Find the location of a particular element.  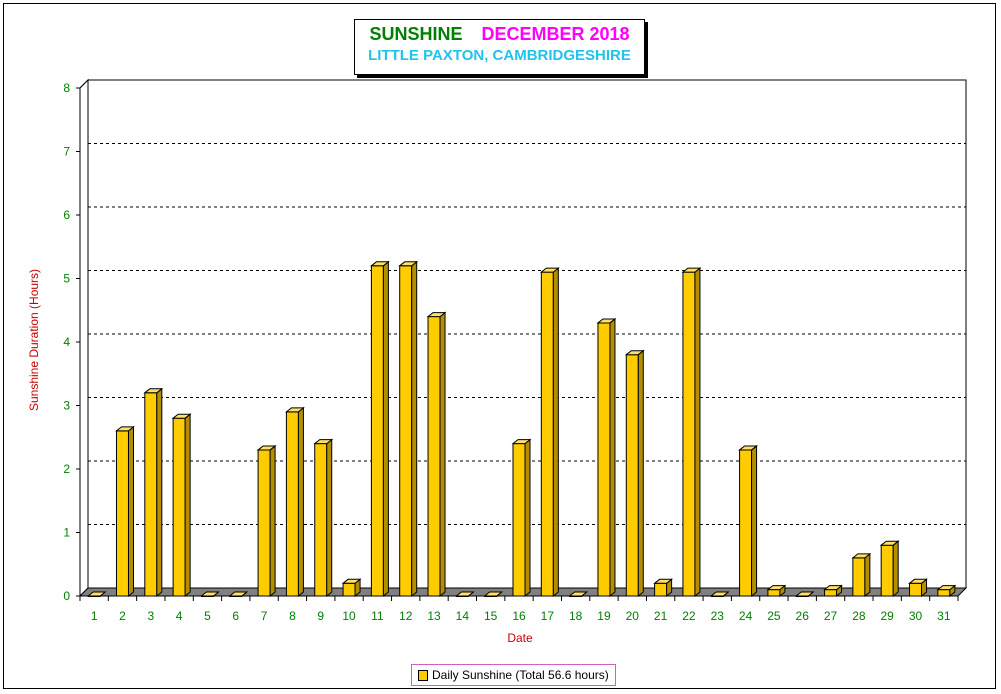

x-tick-label: 11 is located at coordinates (377, 616).